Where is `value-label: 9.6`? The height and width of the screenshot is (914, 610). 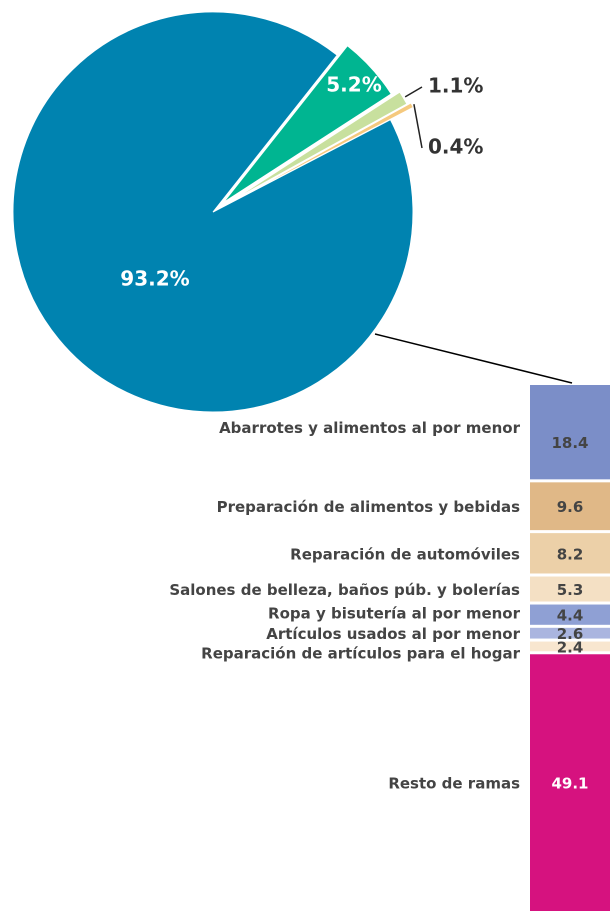
value-label: 9.6 is located at coordinates (570, 507).